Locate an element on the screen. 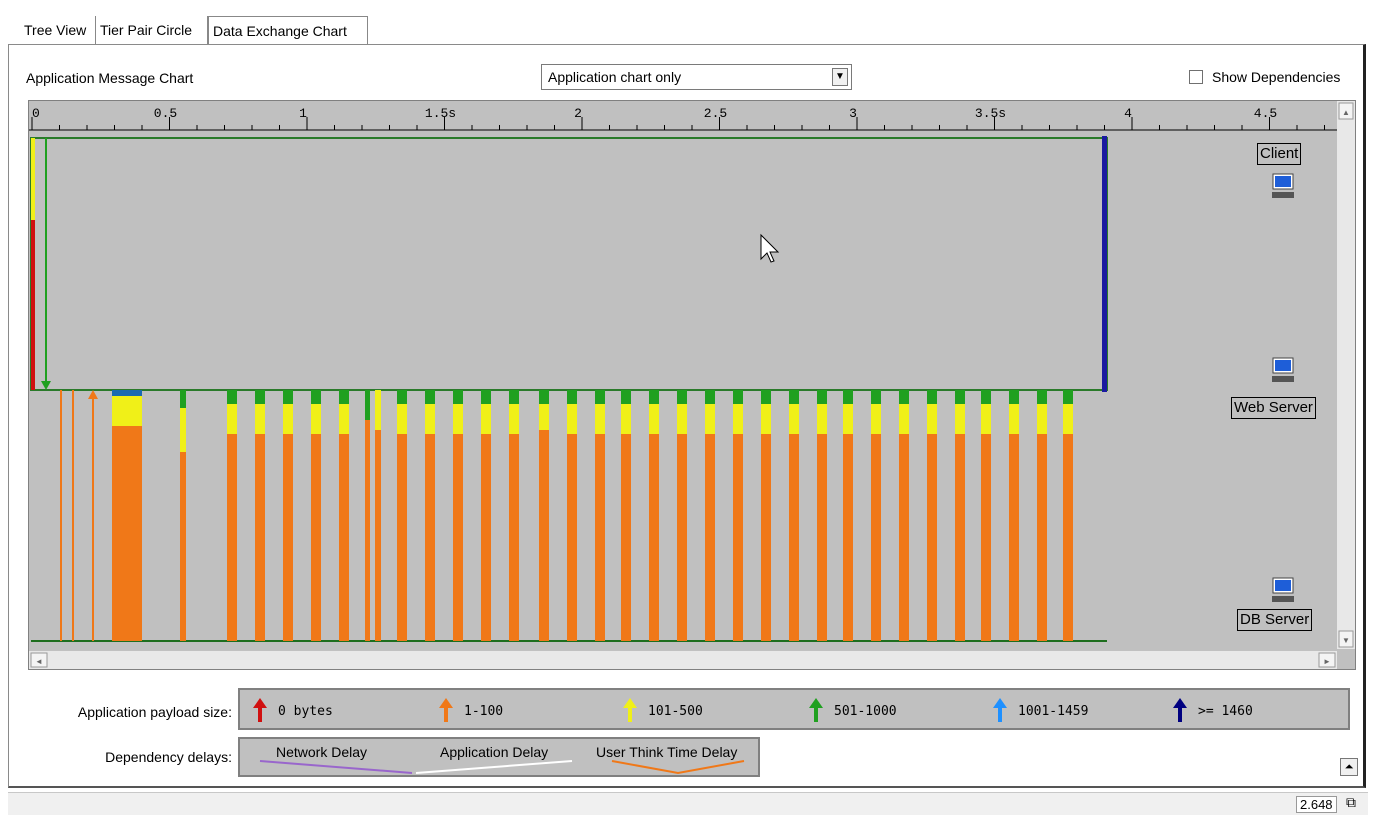 The image size is (1376, 815). db-server-label: DB Server is located at coordinates (1275, 620).